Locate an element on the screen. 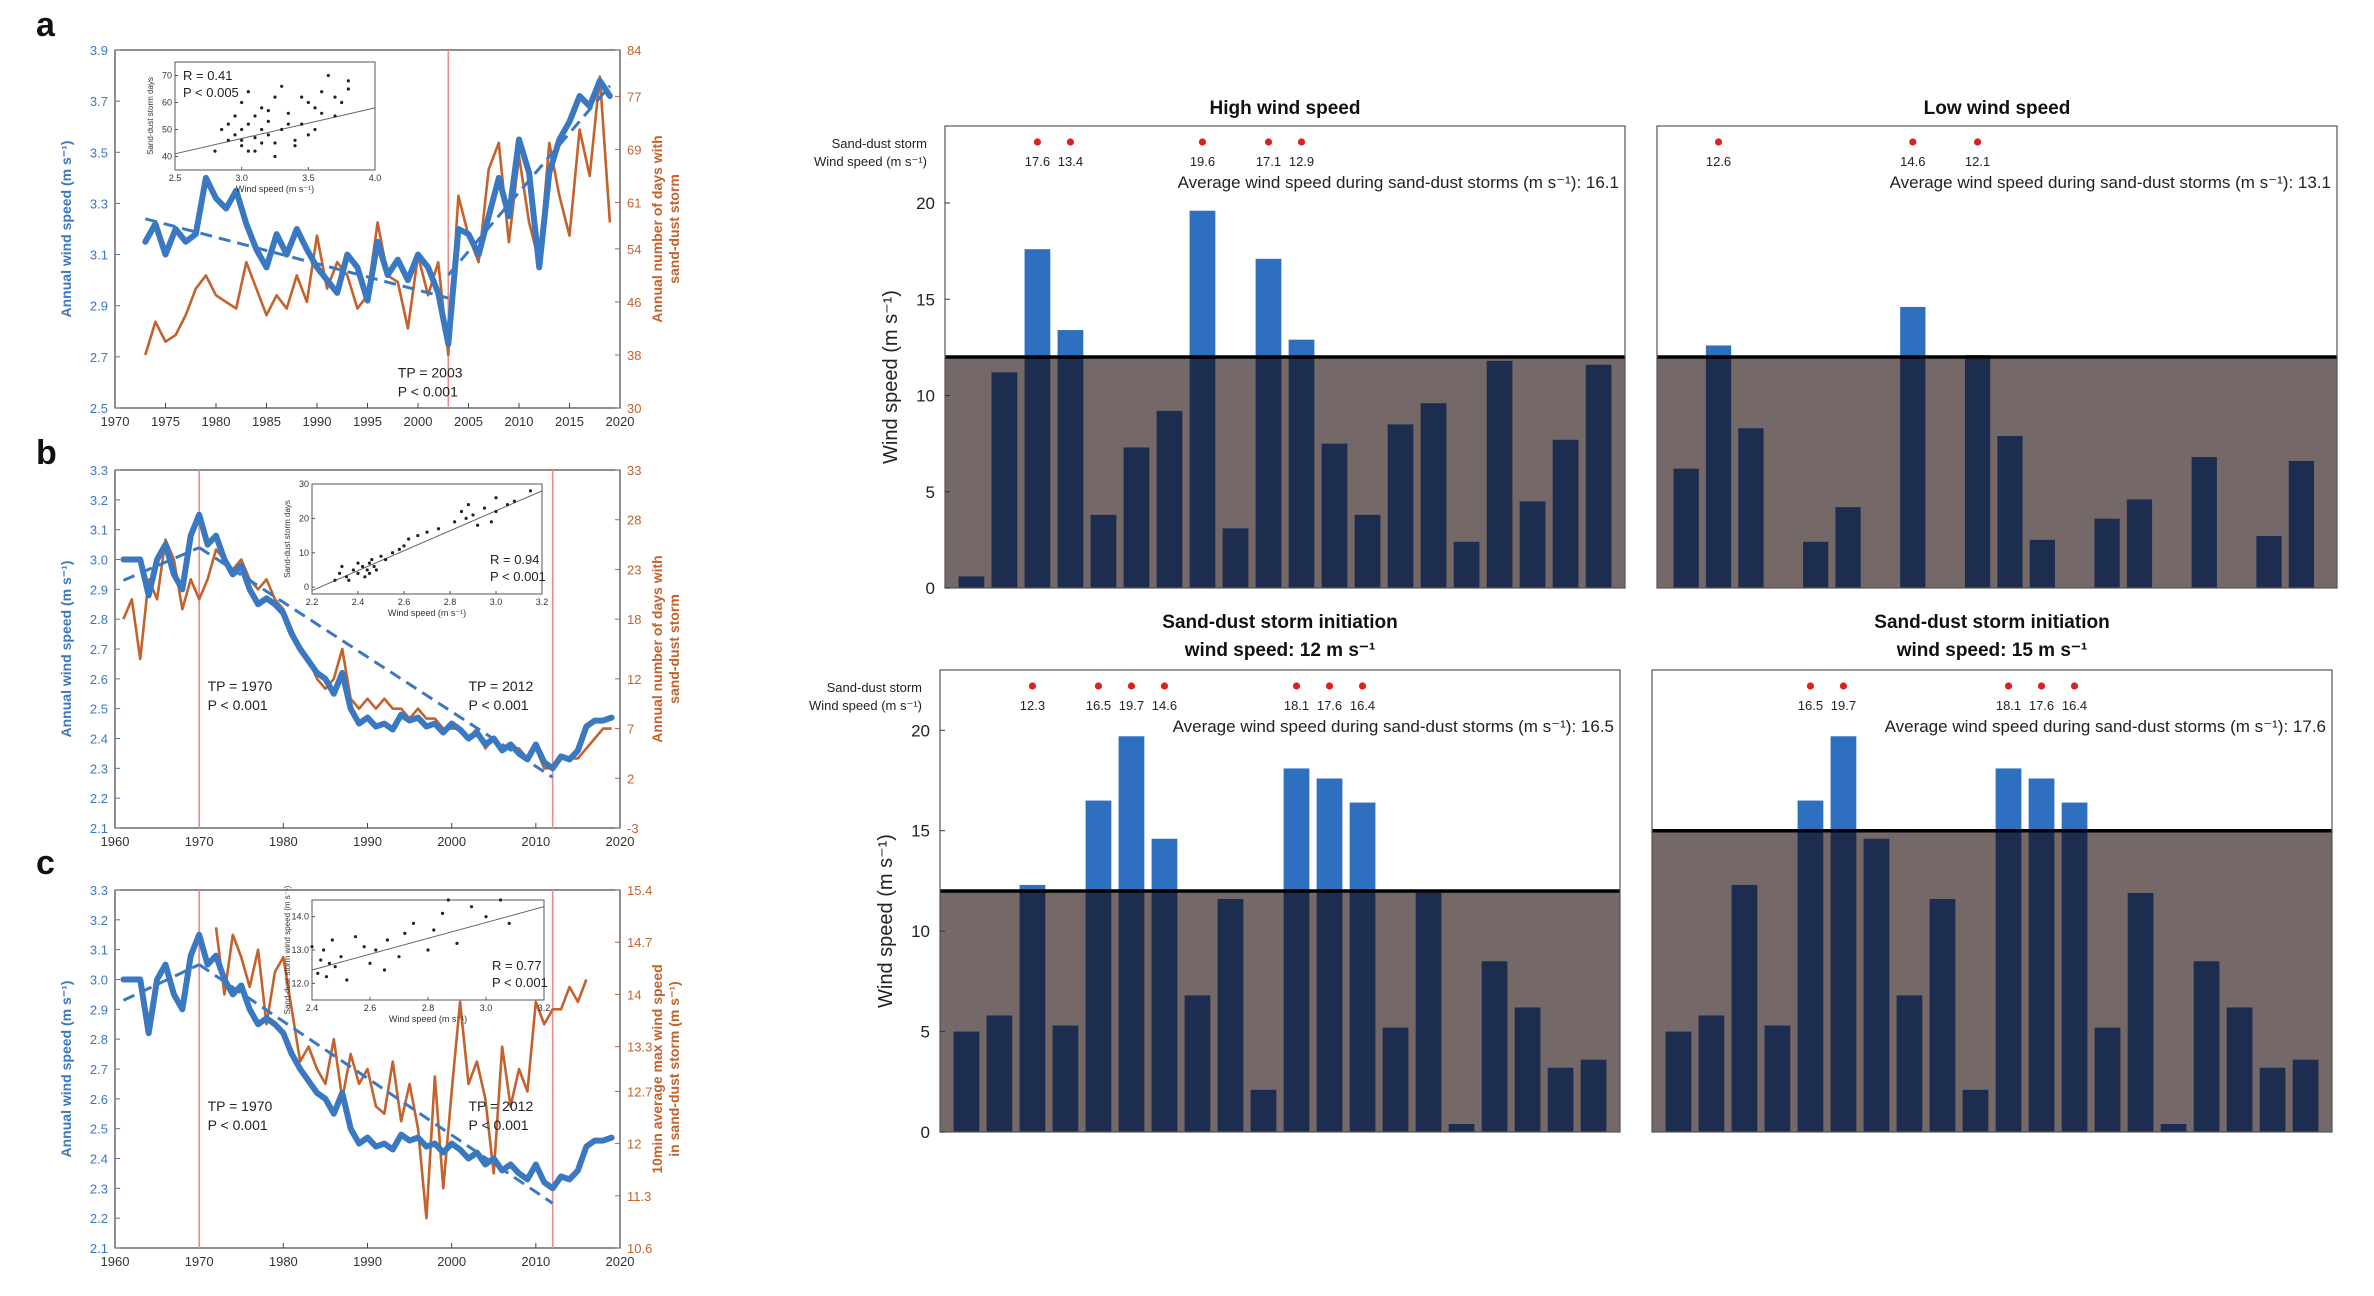 The height and width of the screenshot is (1296, 2374). y-axis-label: Wind speed (m s⁻¹) is located at coordinates (886, 921).